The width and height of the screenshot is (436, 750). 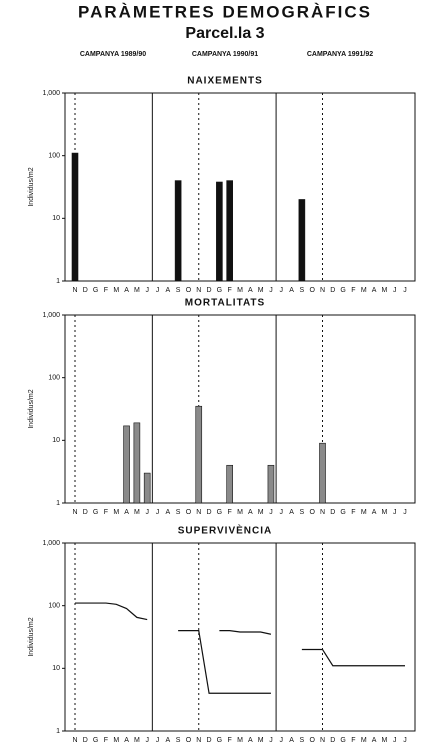 I want to click on y-tick-label: 10, so click(x=56, y=218).